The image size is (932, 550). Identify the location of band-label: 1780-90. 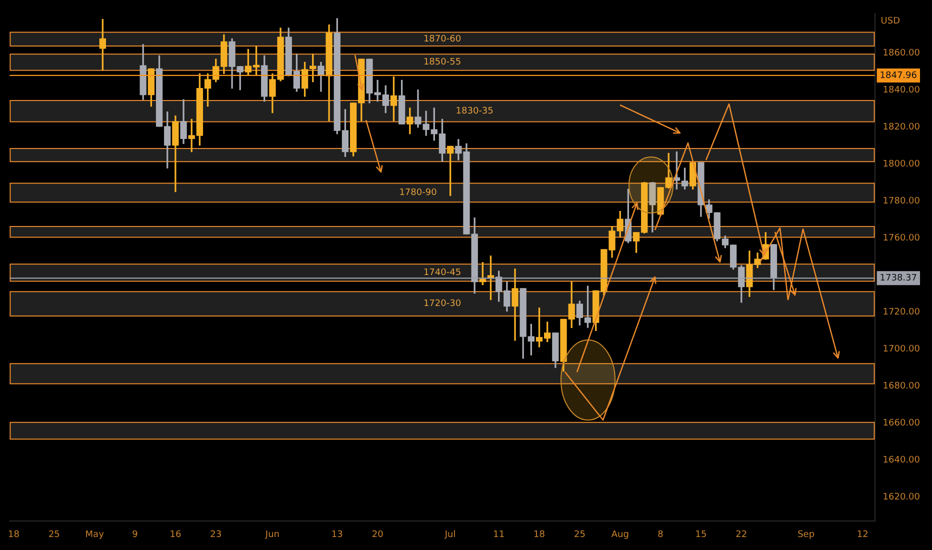
(418, 193).